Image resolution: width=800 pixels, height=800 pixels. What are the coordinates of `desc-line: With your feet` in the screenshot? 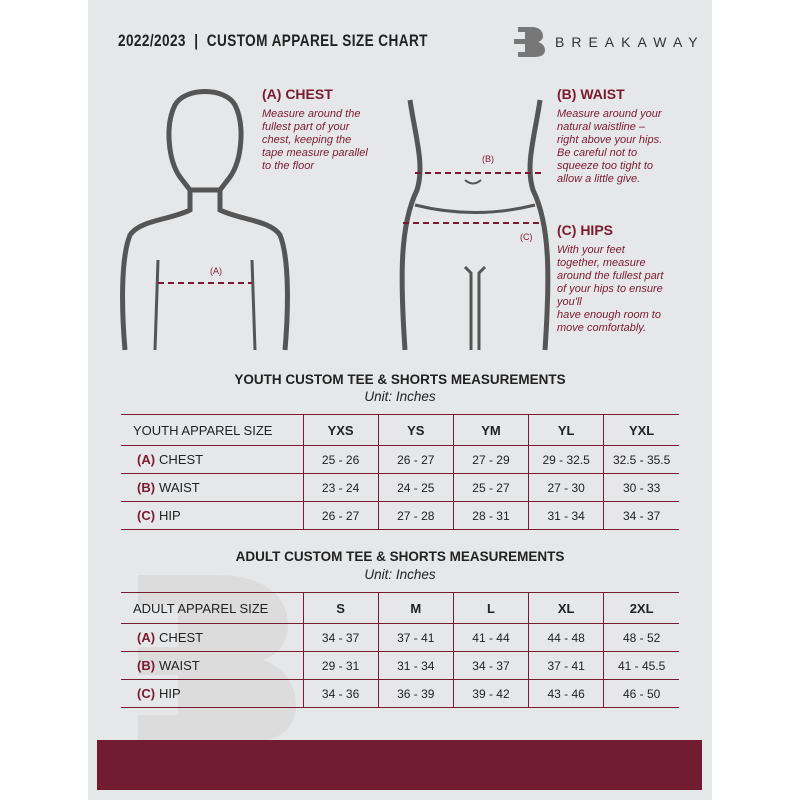 It's located at (591, 250).